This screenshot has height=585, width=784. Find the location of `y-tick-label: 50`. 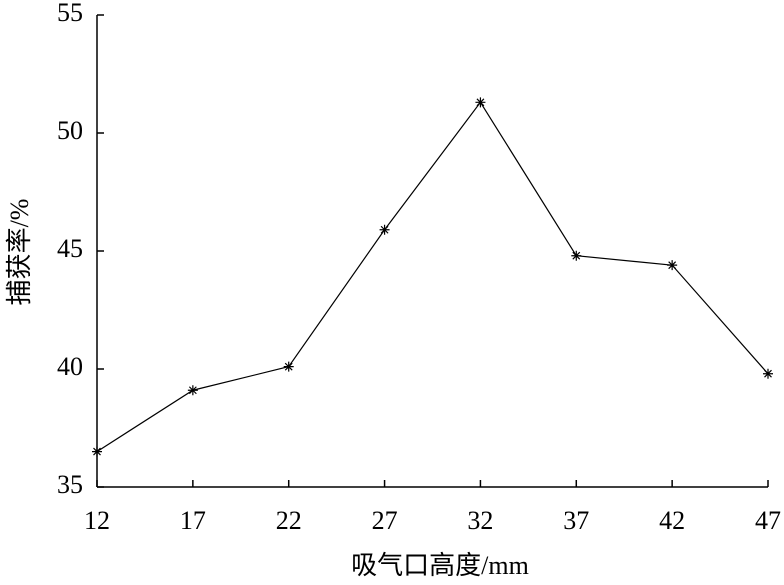

y-tick-label: 50 is located at coordinates (70, 130).